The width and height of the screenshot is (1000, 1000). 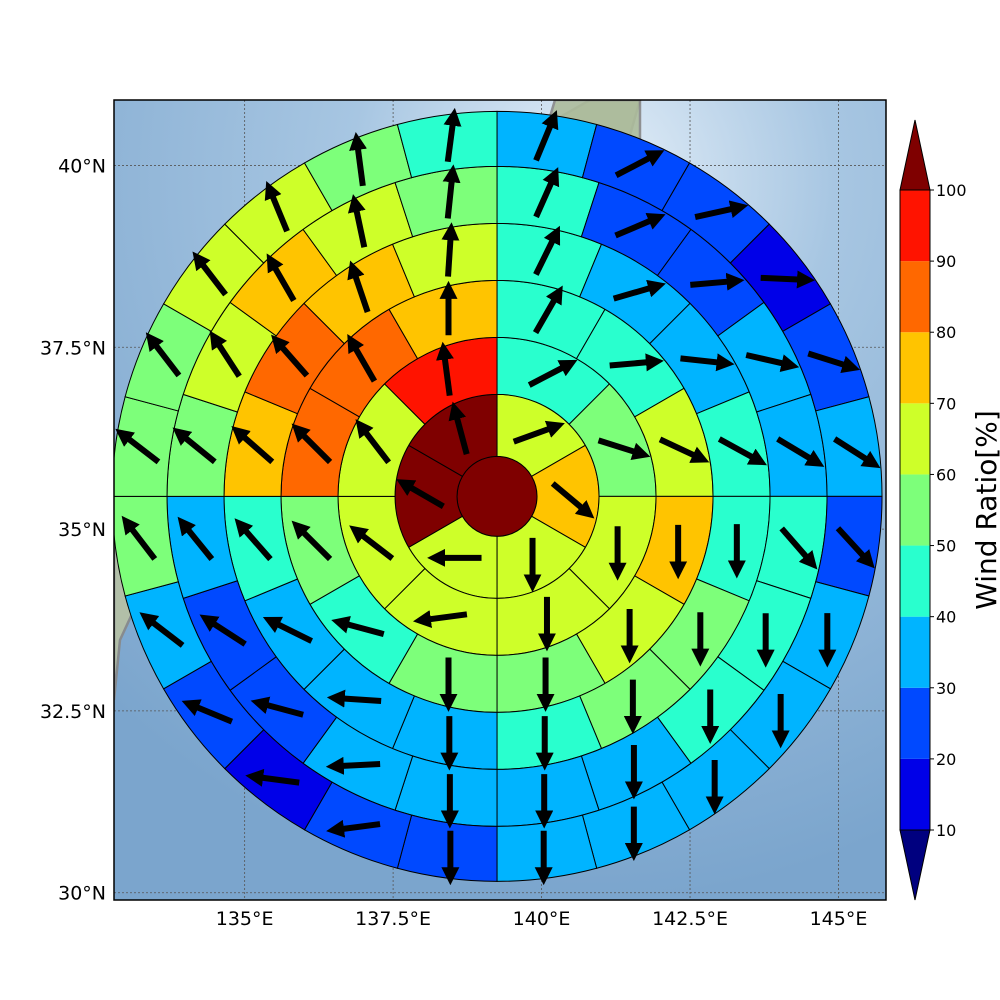 I want to click on lat-tick-label: 32.5°N, so click(x=73, y=712).